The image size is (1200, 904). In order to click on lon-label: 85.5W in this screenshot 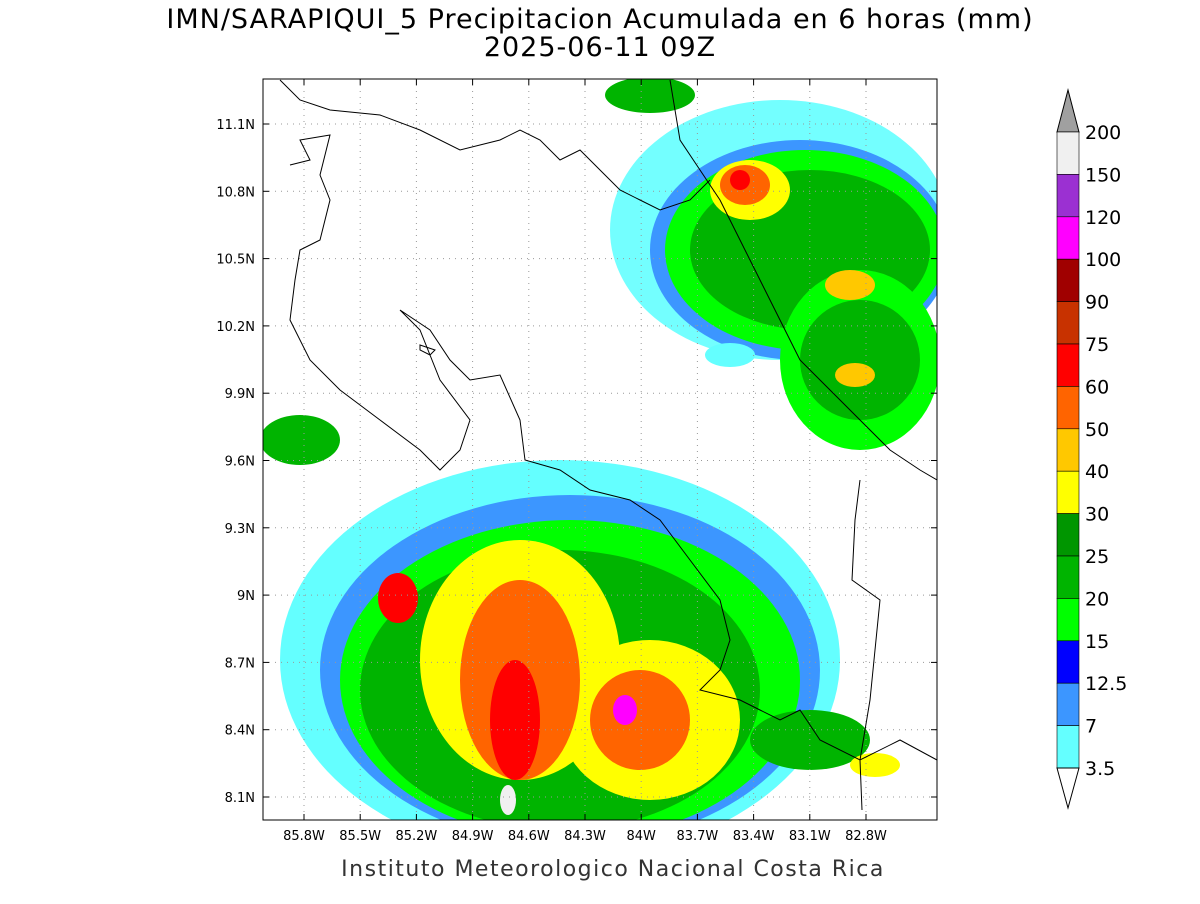, I will do `click(360, 836)`.